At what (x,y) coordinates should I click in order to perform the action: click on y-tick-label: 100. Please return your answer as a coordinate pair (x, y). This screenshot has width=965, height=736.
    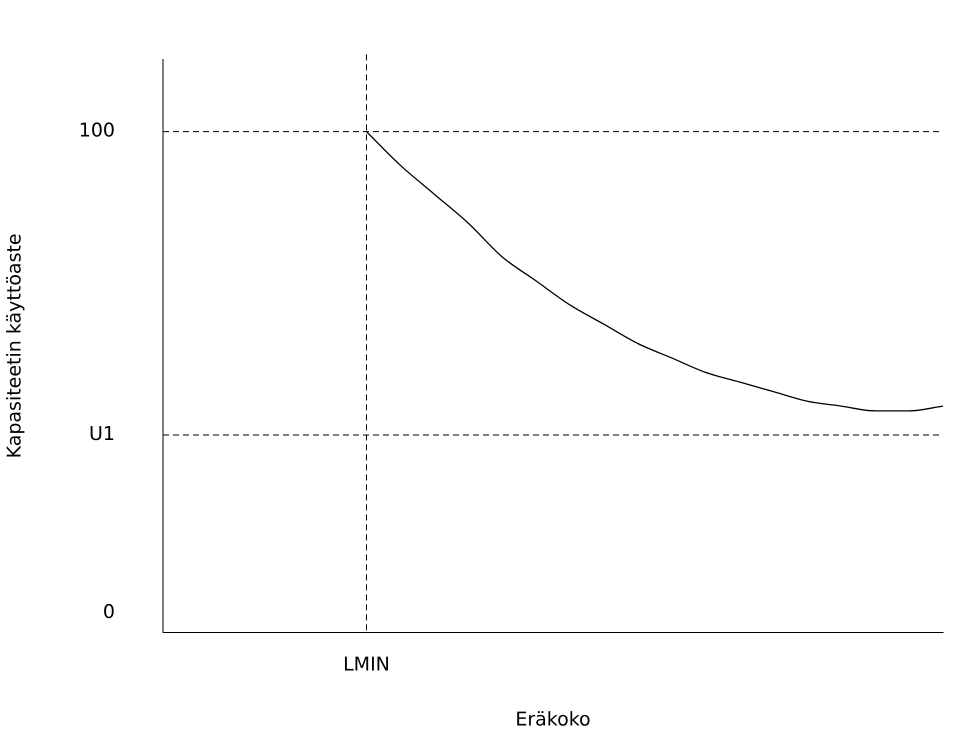
    Looking at the image, I should click on (96, 131).